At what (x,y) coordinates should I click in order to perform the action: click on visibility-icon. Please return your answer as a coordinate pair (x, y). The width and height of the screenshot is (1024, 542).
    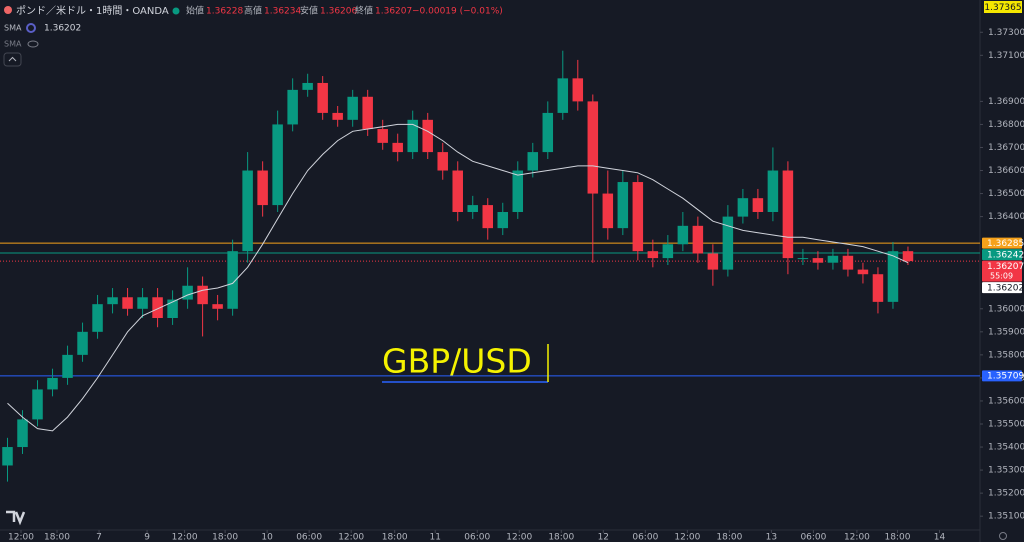
    Looking at the image, I should click on (33, 44).